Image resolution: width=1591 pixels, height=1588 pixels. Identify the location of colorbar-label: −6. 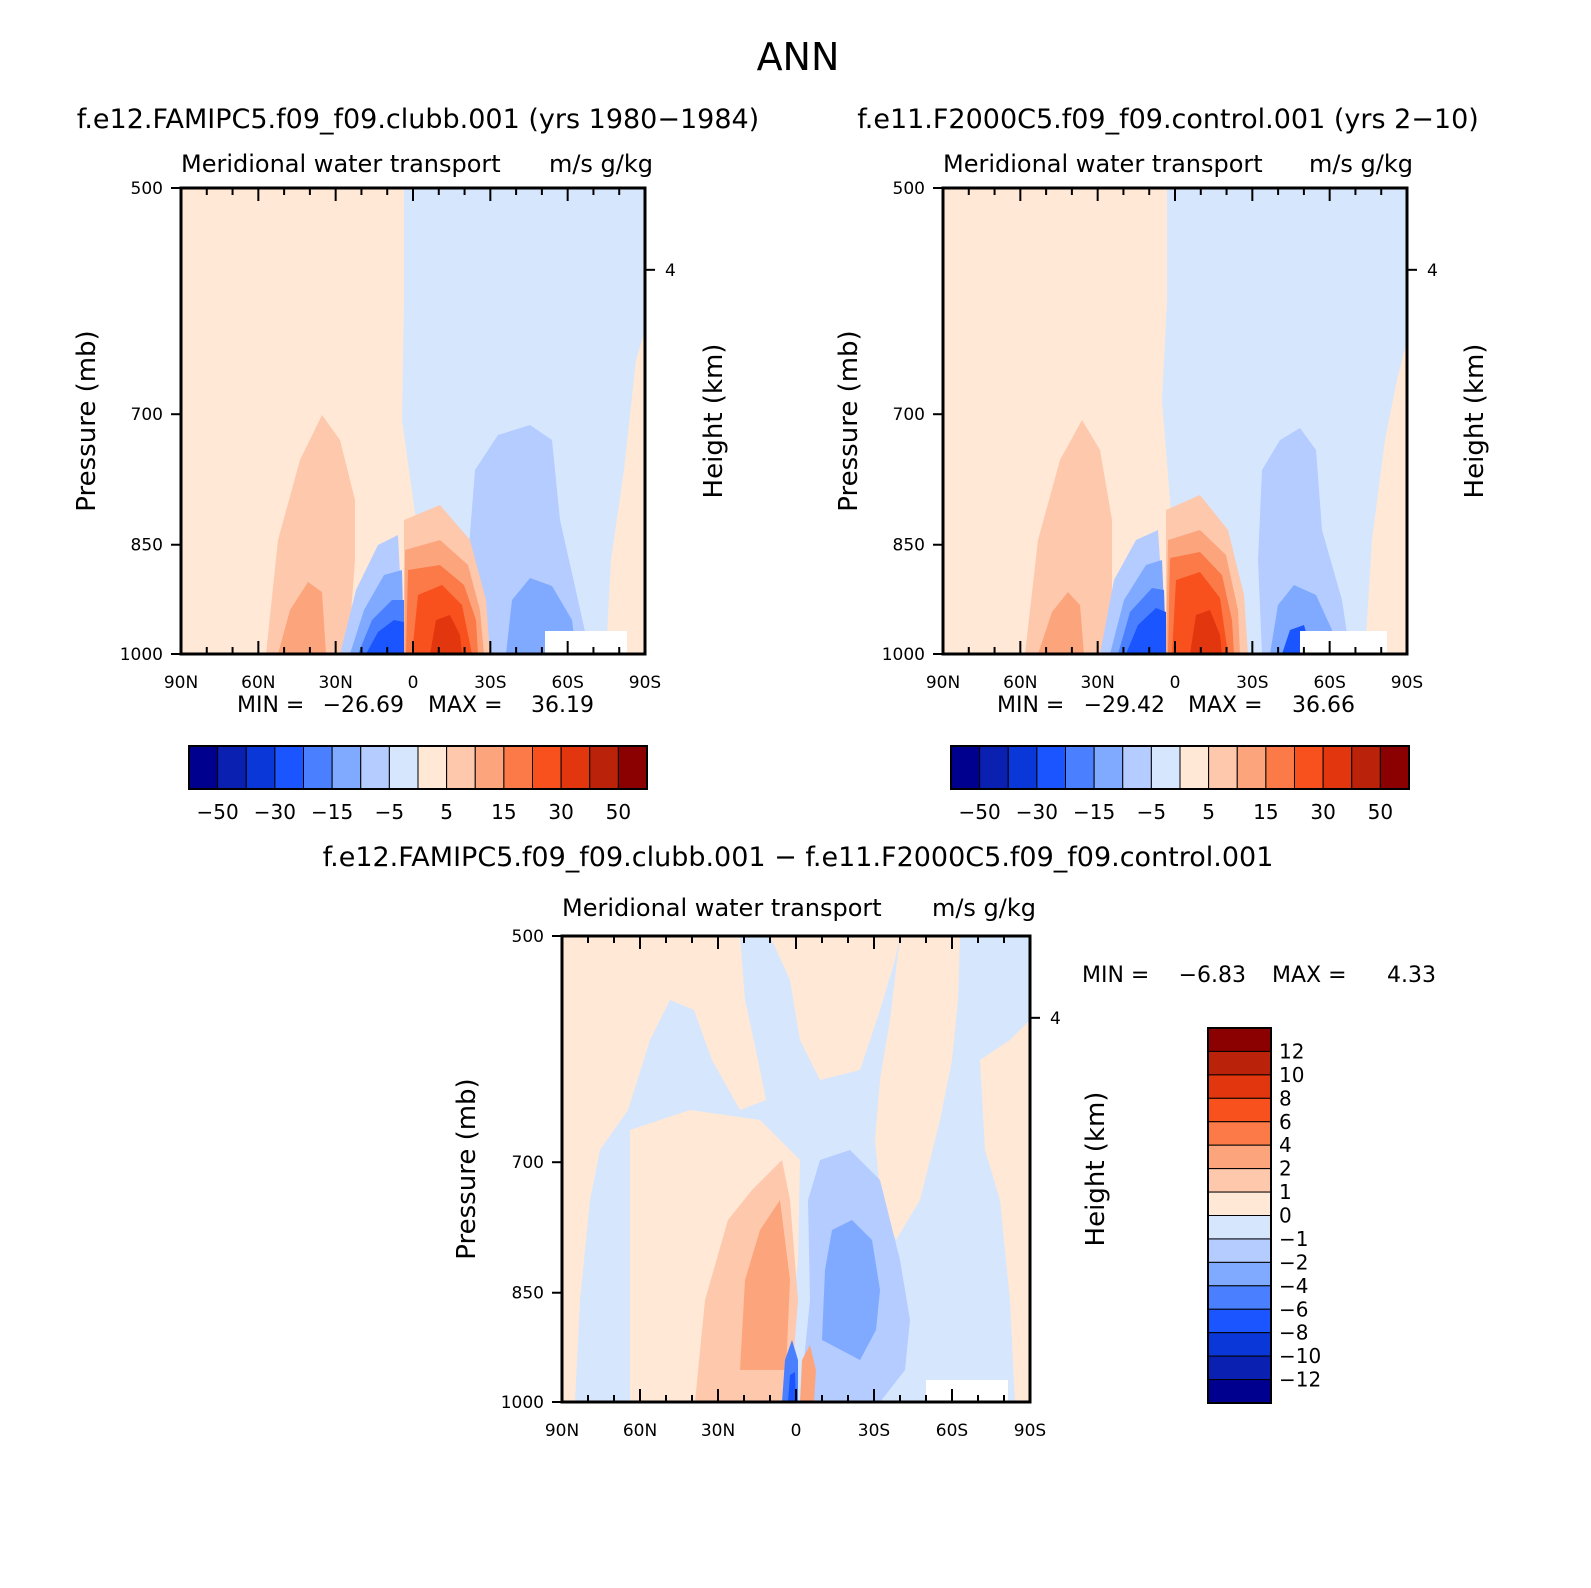
(1293, 1309).